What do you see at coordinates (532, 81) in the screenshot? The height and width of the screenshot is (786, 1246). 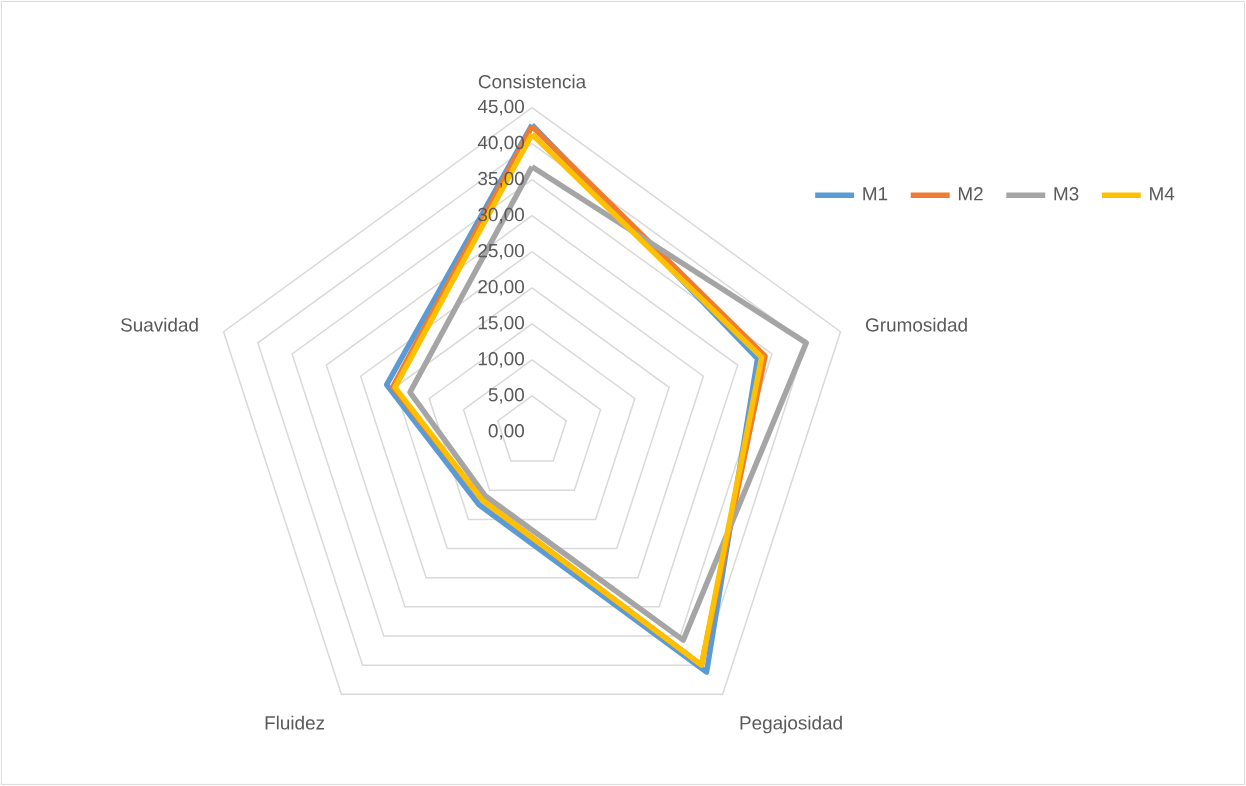 I see `spoke-label: Consistencia` at bounding box center [532, 81].